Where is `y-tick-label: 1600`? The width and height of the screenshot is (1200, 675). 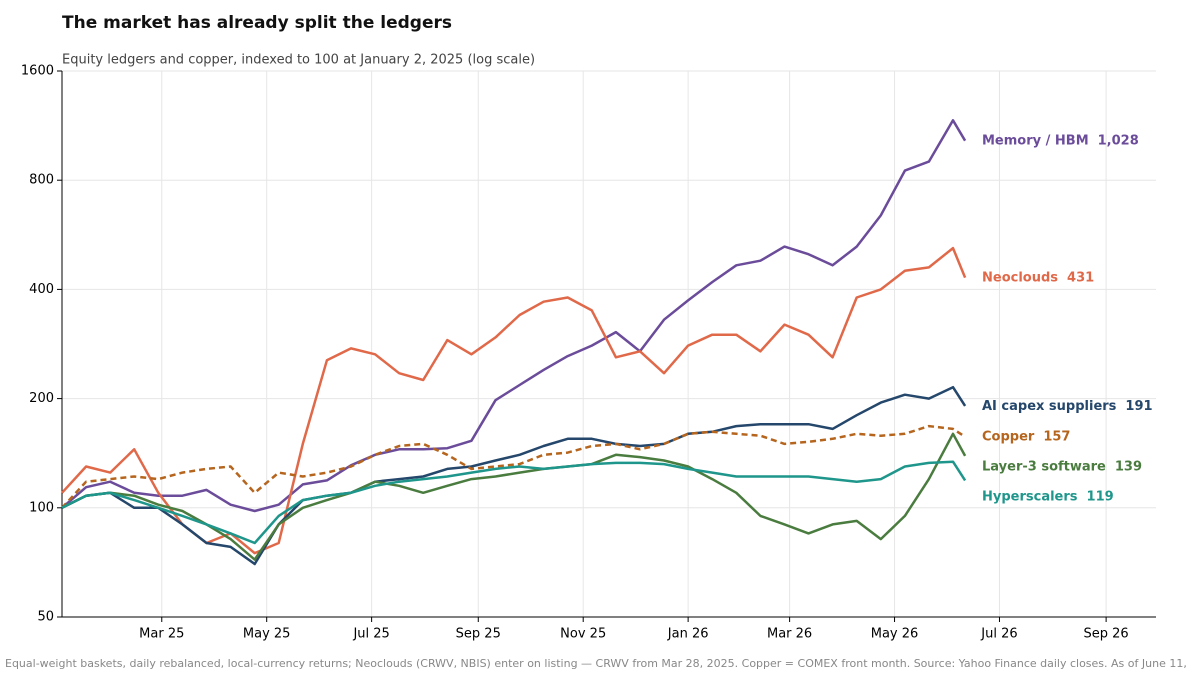
y-tick-label: 1600 is located at coordinates (37, 71).